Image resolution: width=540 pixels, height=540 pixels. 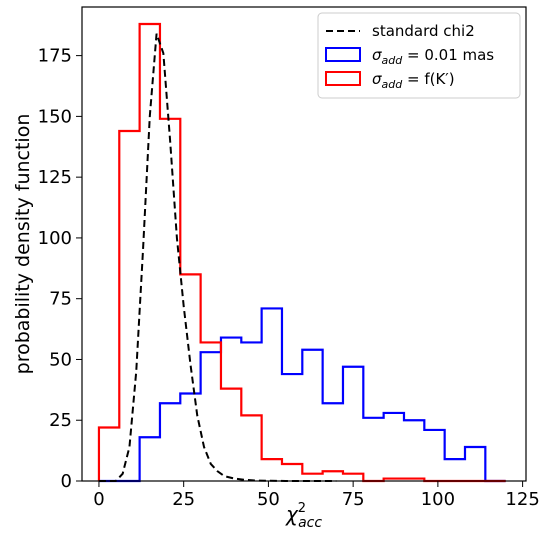 What do you see at coordinates (55, 116) in the screenshot?
I see `y-tick-label: 150` at bounding box center [55, 116].